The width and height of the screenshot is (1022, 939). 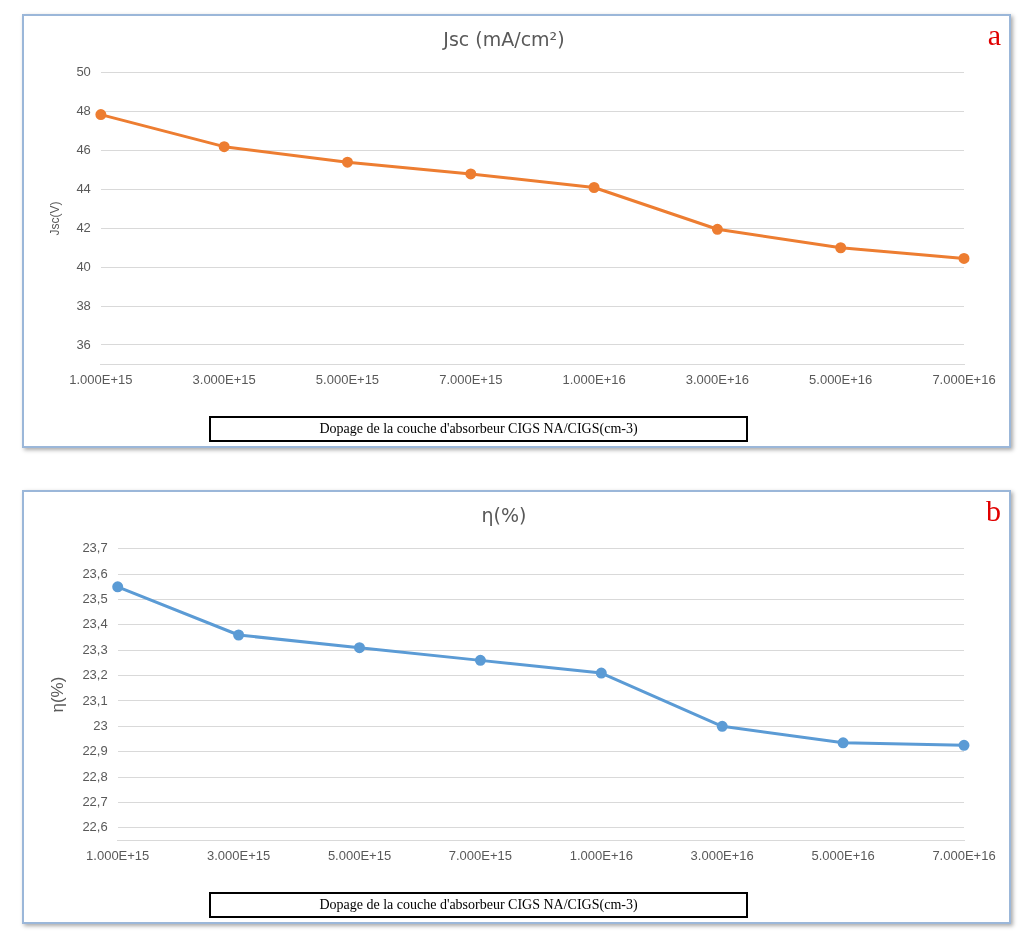 I want to click on y-tick-label: 36, so click(x=83, y=344).